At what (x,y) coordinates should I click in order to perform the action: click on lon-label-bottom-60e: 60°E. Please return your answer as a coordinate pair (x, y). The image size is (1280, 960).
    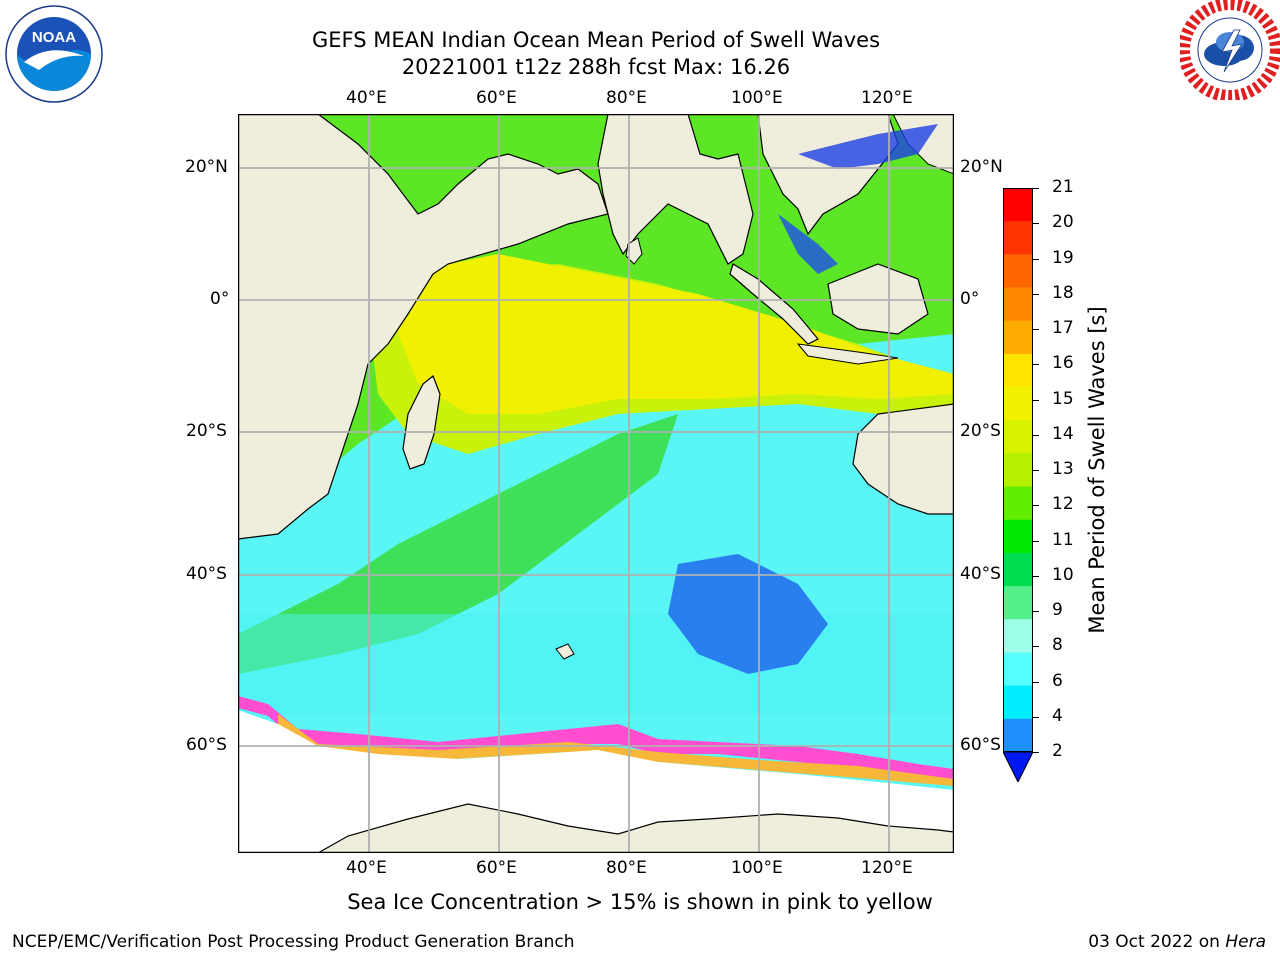
    Looking at the image, I should click on (496, 868).